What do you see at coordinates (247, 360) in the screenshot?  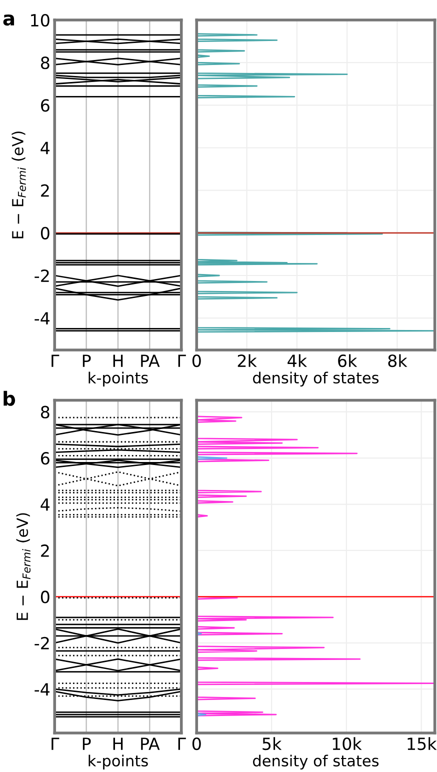 I see `x-tick-label: 2k` at bounding box center [247, 360].